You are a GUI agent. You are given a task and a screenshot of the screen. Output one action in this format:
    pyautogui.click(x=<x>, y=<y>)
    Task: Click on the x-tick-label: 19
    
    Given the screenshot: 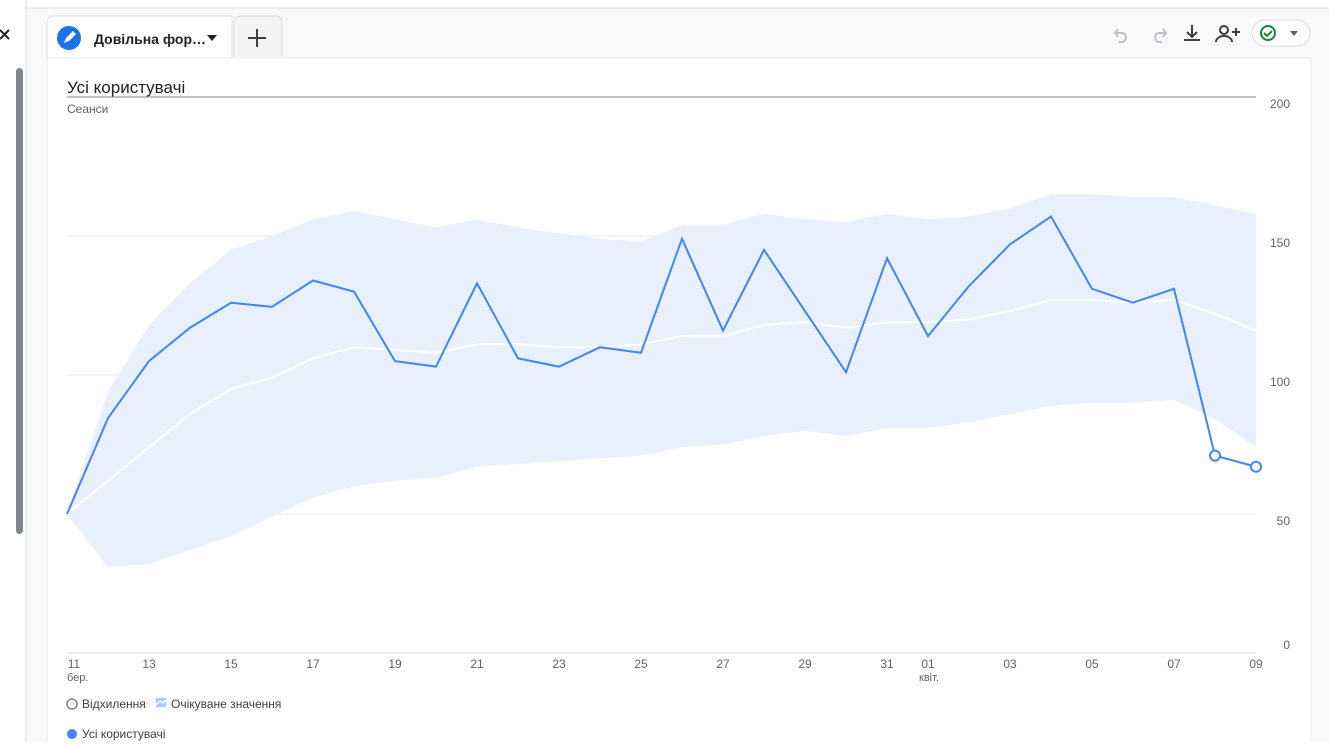 What is the action you would take?
    pyautogui.click(x=395, y=664)
    